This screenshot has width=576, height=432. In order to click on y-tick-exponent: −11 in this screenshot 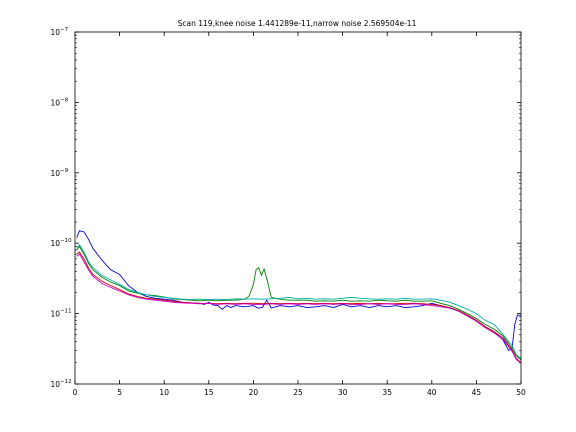, I will do `click(66, 312)`.